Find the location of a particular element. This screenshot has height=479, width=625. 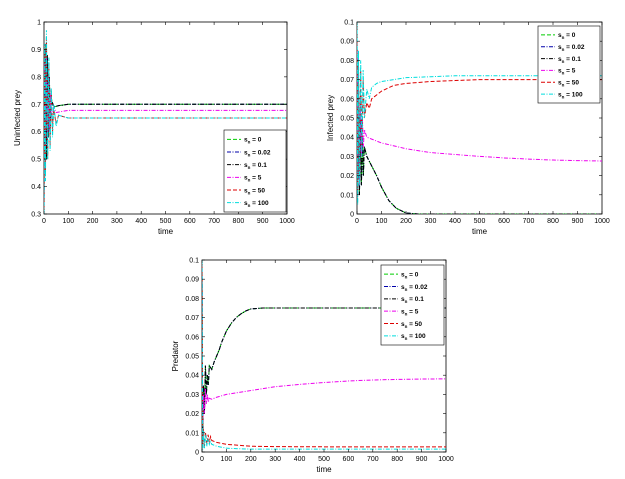

y-tick-label: 0.5 is located at coordinates (36, 160).